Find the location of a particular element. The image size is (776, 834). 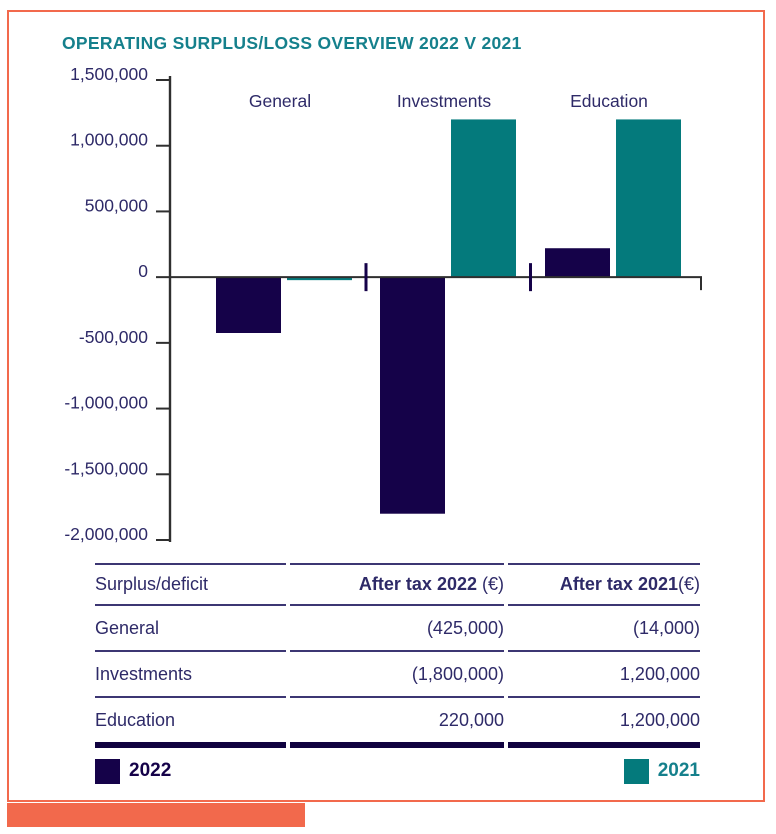

bar-education-2021 is located at coordinates (648, 198).